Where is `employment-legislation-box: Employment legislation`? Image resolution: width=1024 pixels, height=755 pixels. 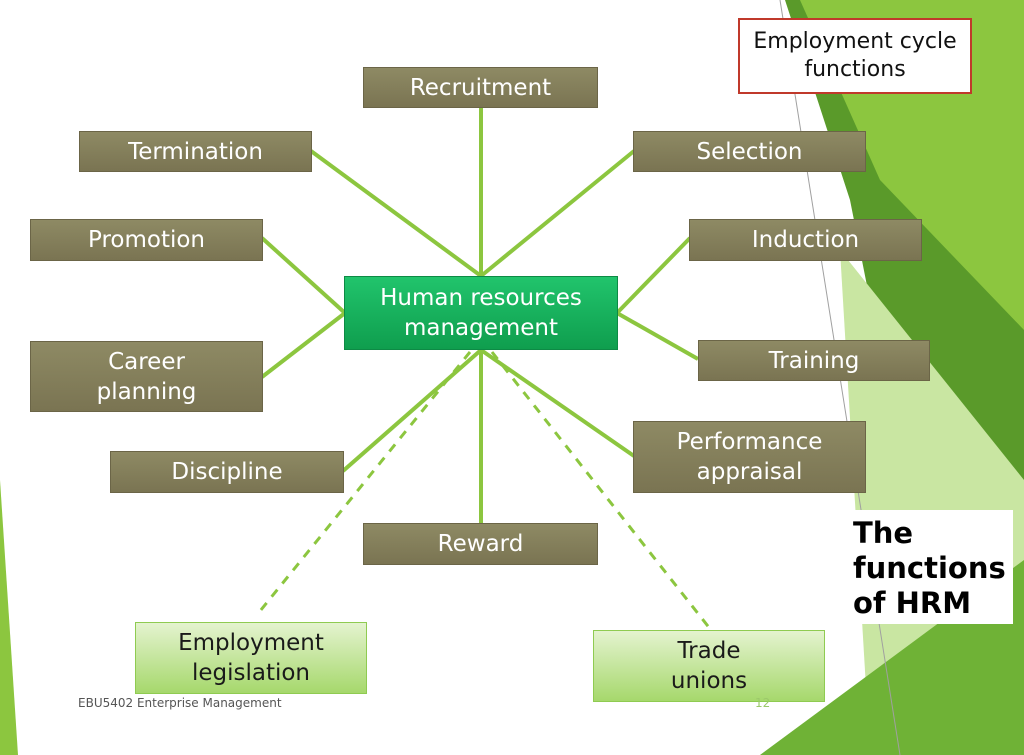 employment-legislation-box: Employment legislation is located at coordinates (251, 658).